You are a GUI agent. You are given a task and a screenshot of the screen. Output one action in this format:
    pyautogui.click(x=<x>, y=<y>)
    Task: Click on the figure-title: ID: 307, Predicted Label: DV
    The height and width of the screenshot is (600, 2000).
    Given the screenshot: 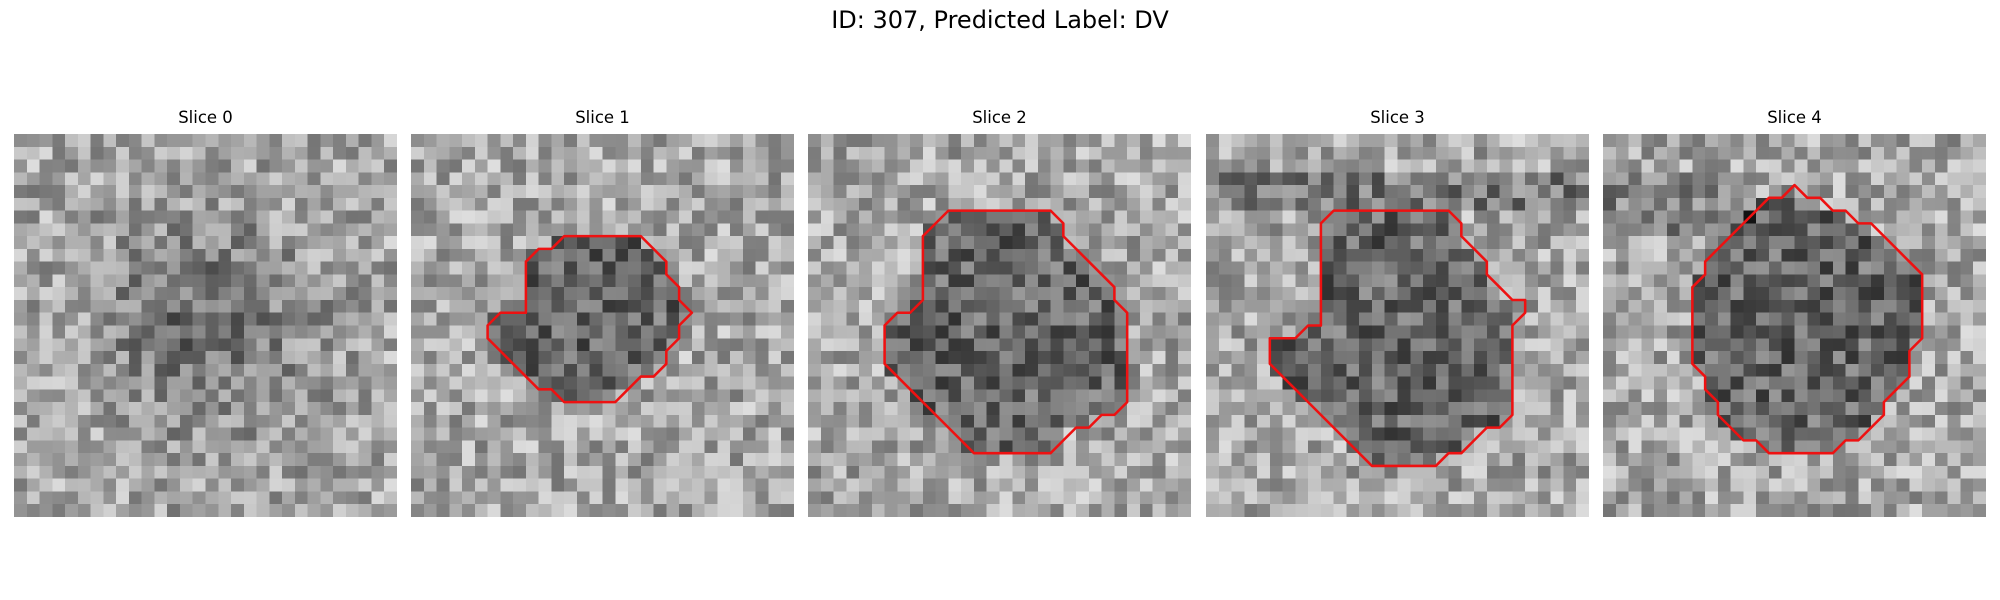 What is the action you would take?
    pyautogui.click(x=1000, y=20)
    